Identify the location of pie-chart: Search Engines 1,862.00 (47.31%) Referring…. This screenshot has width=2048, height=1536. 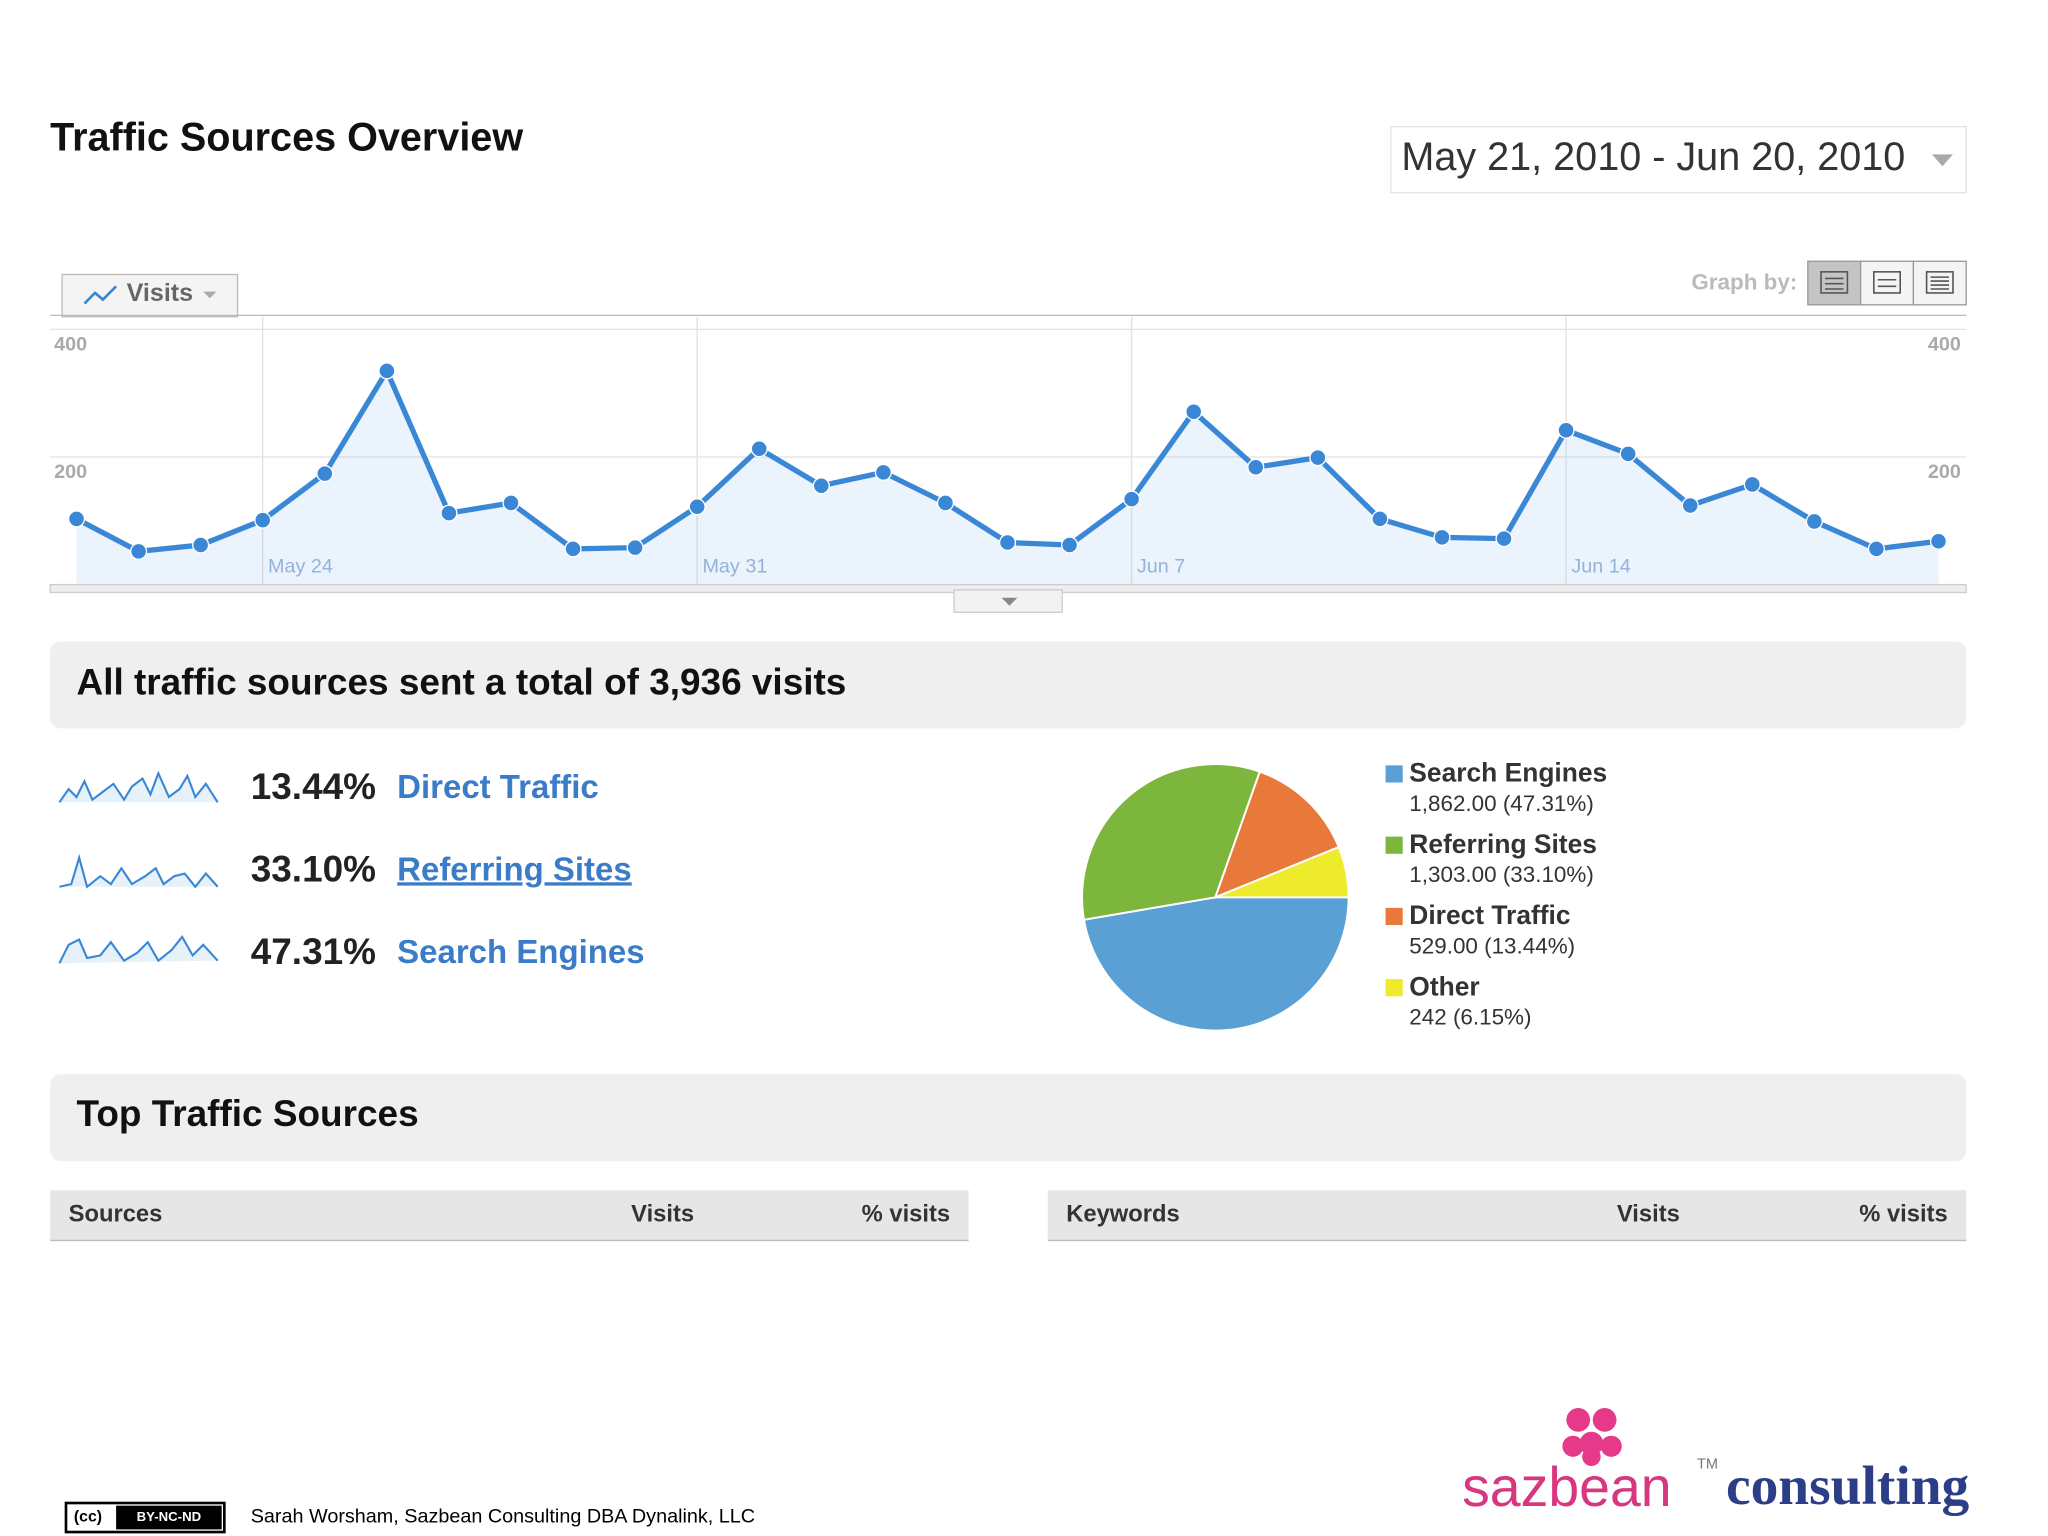
(1344, 895).